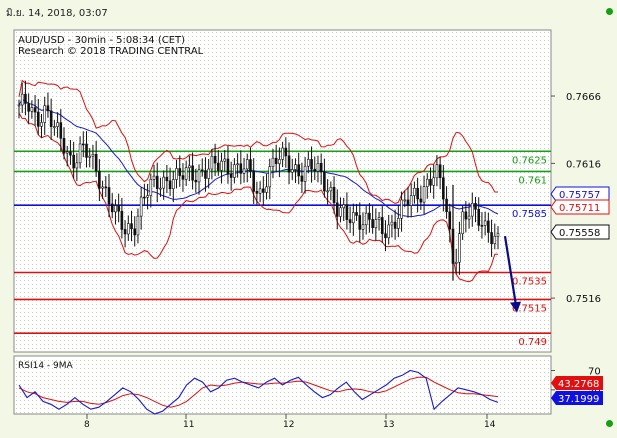 Image resolution: width=617 pixels, height=438 pixels. What do you see at coordinates (510, 270) in the screenshot?
I see `projection-arrow-shaft` at bounding box center [510, 270].